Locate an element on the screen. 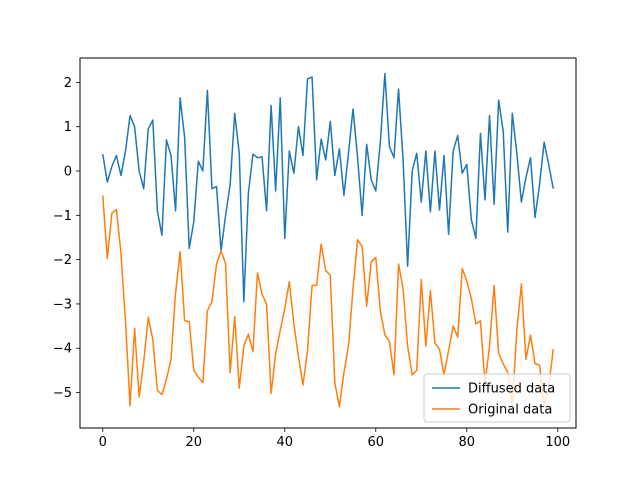 Image resolution: width=640 pixels, height=480 pixels. x-tick-label: 40 is located at coordinates (284, 442).